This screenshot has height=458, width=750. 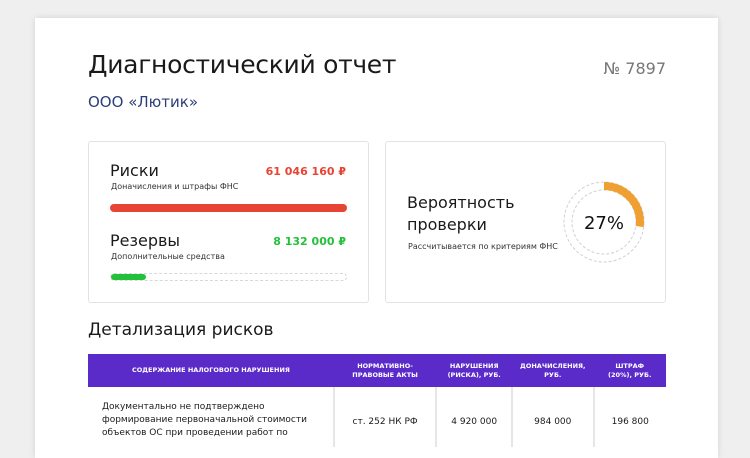 I want to click on details-title: Детализация рисков, so click(x=181, y=330).